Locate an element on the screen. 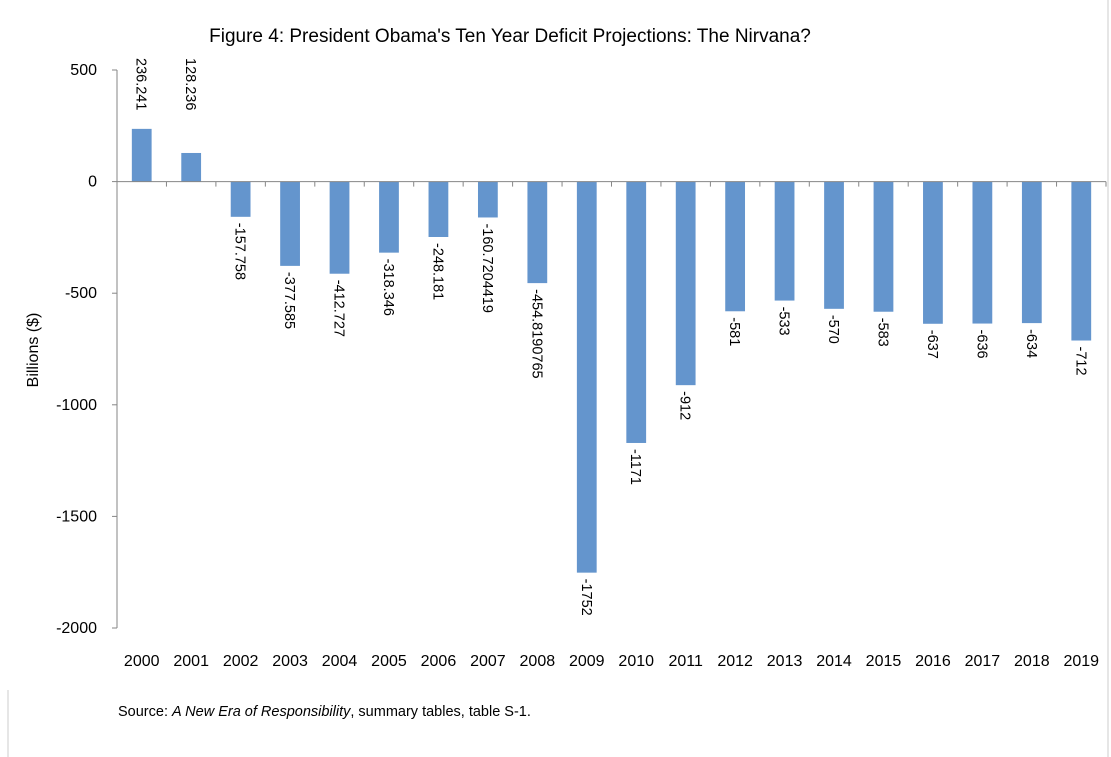  data-label-2003: -377.585 is located at coordinates (289, 300).